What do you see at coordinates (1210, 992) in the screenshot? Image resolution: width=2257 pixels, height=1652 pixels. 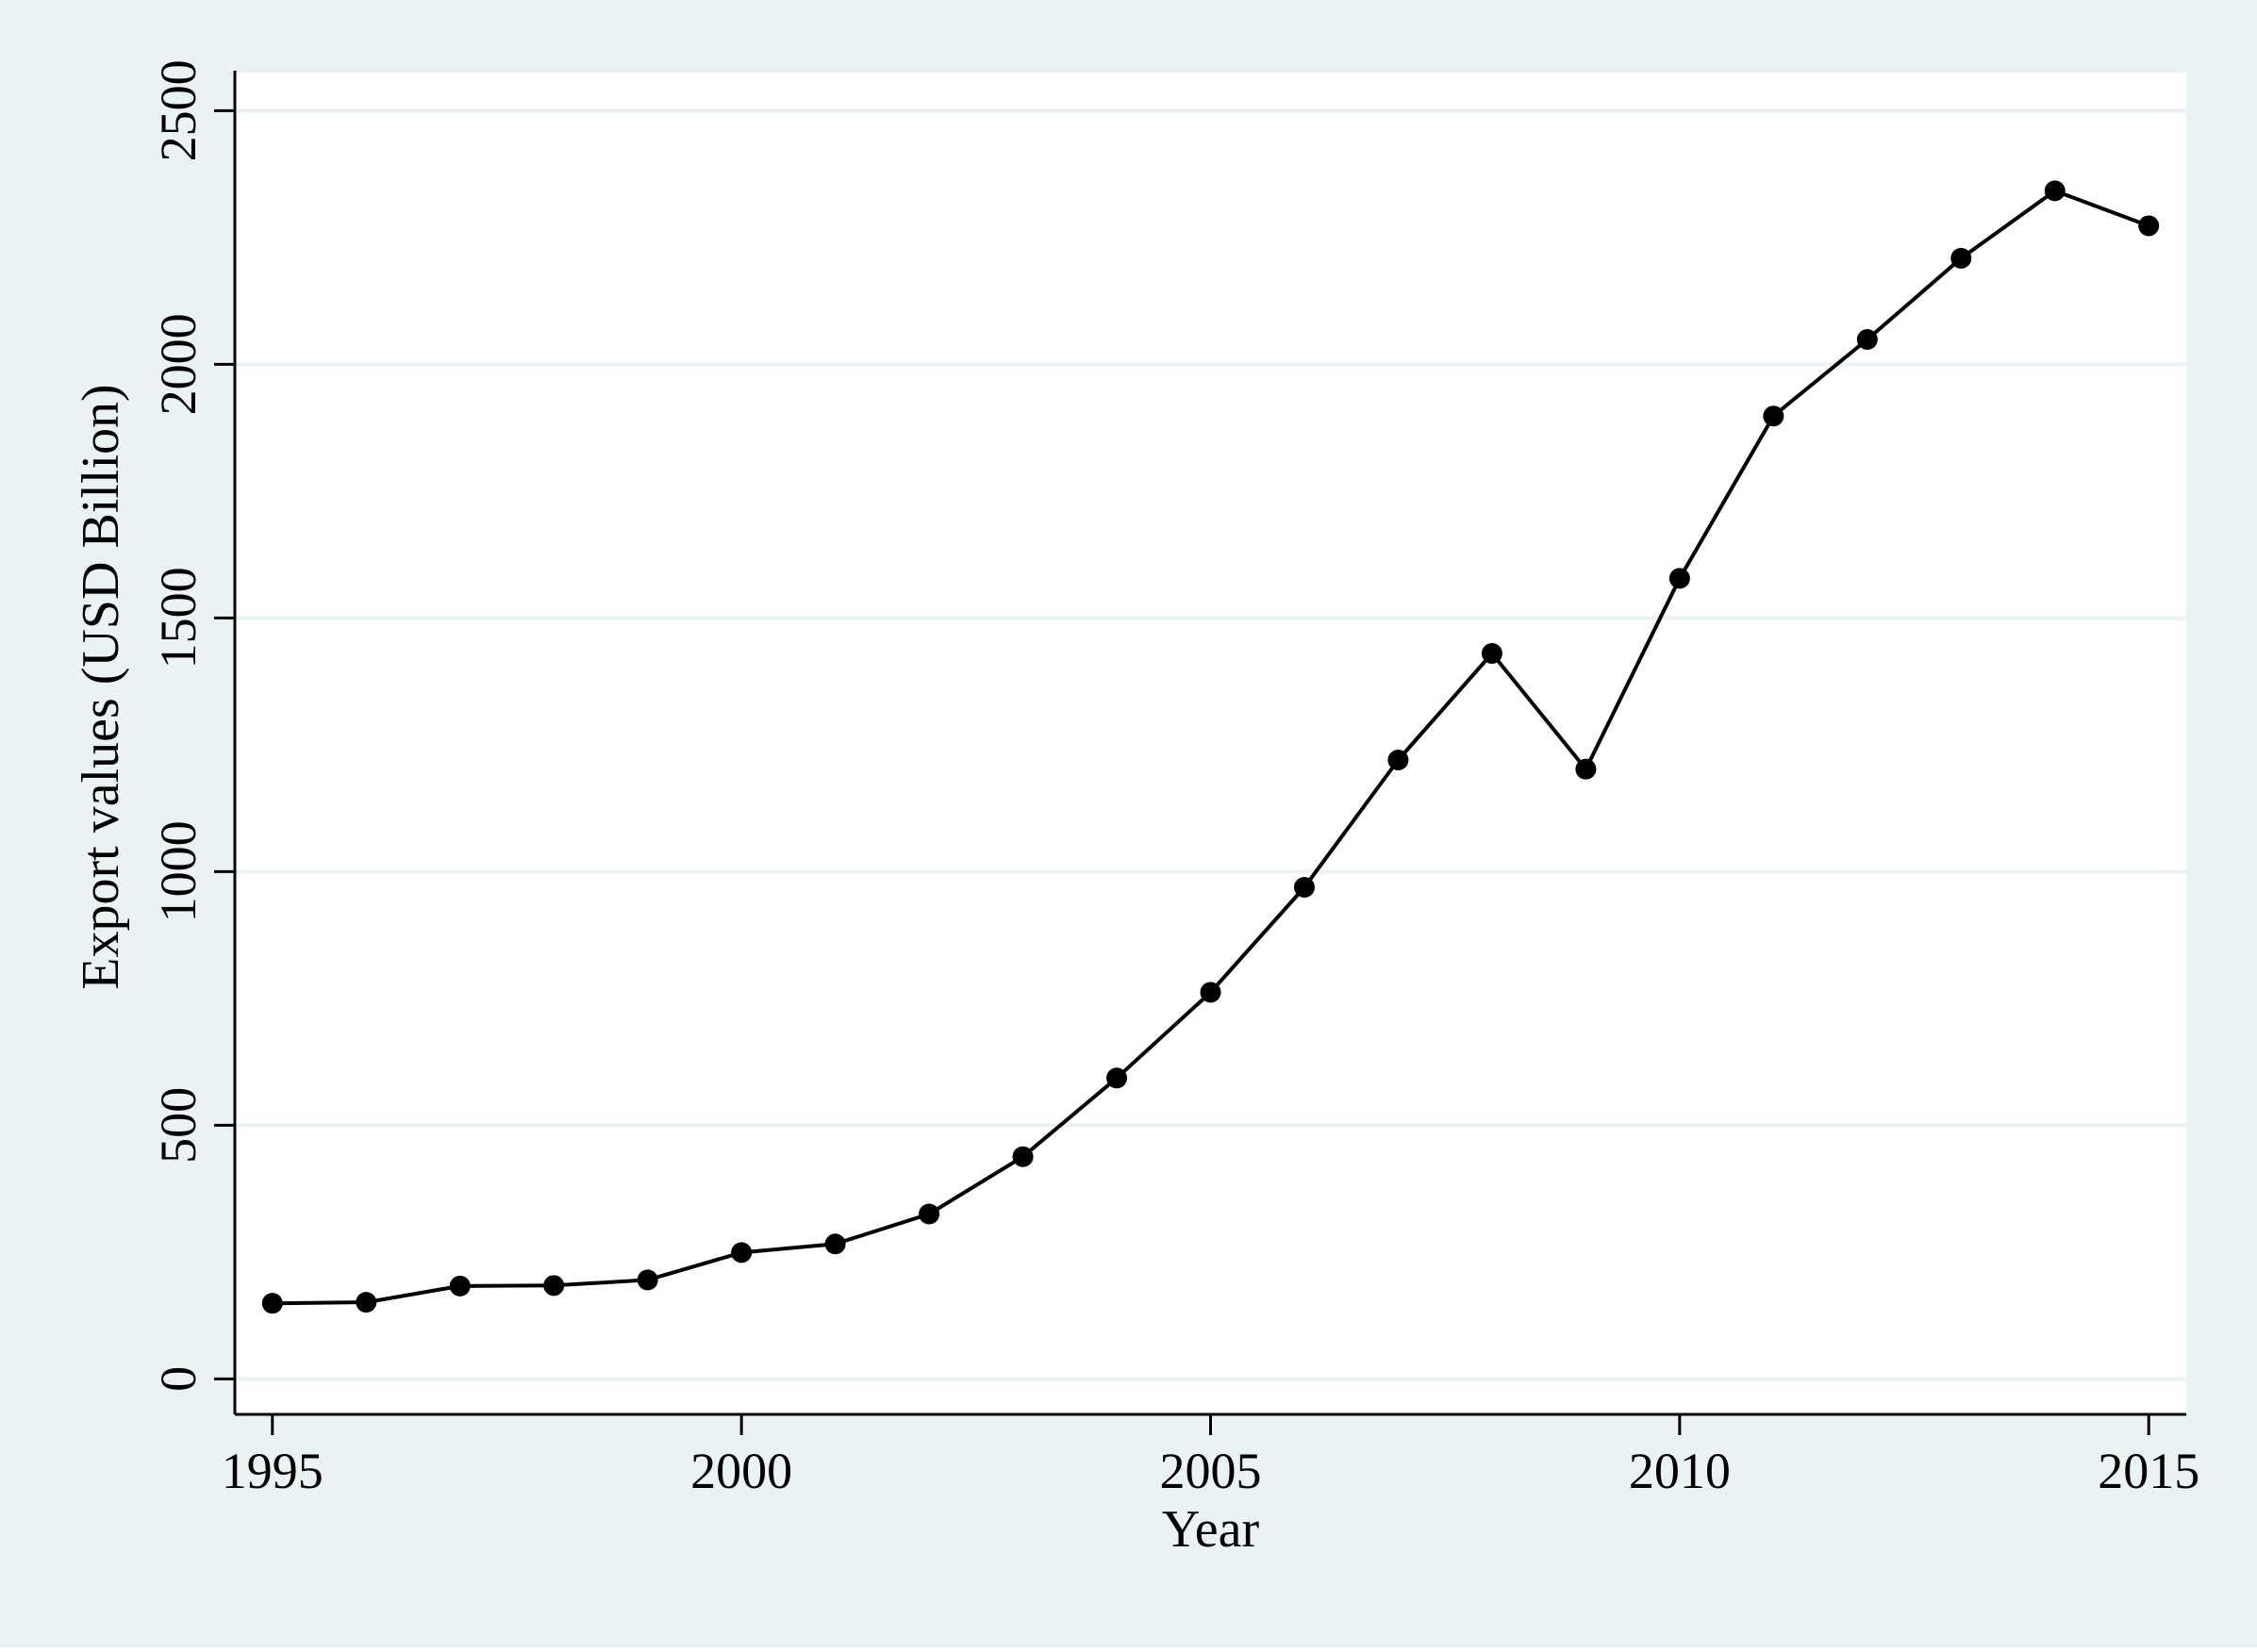 I see `data-point-2005` at bounding box center [1210, 992].